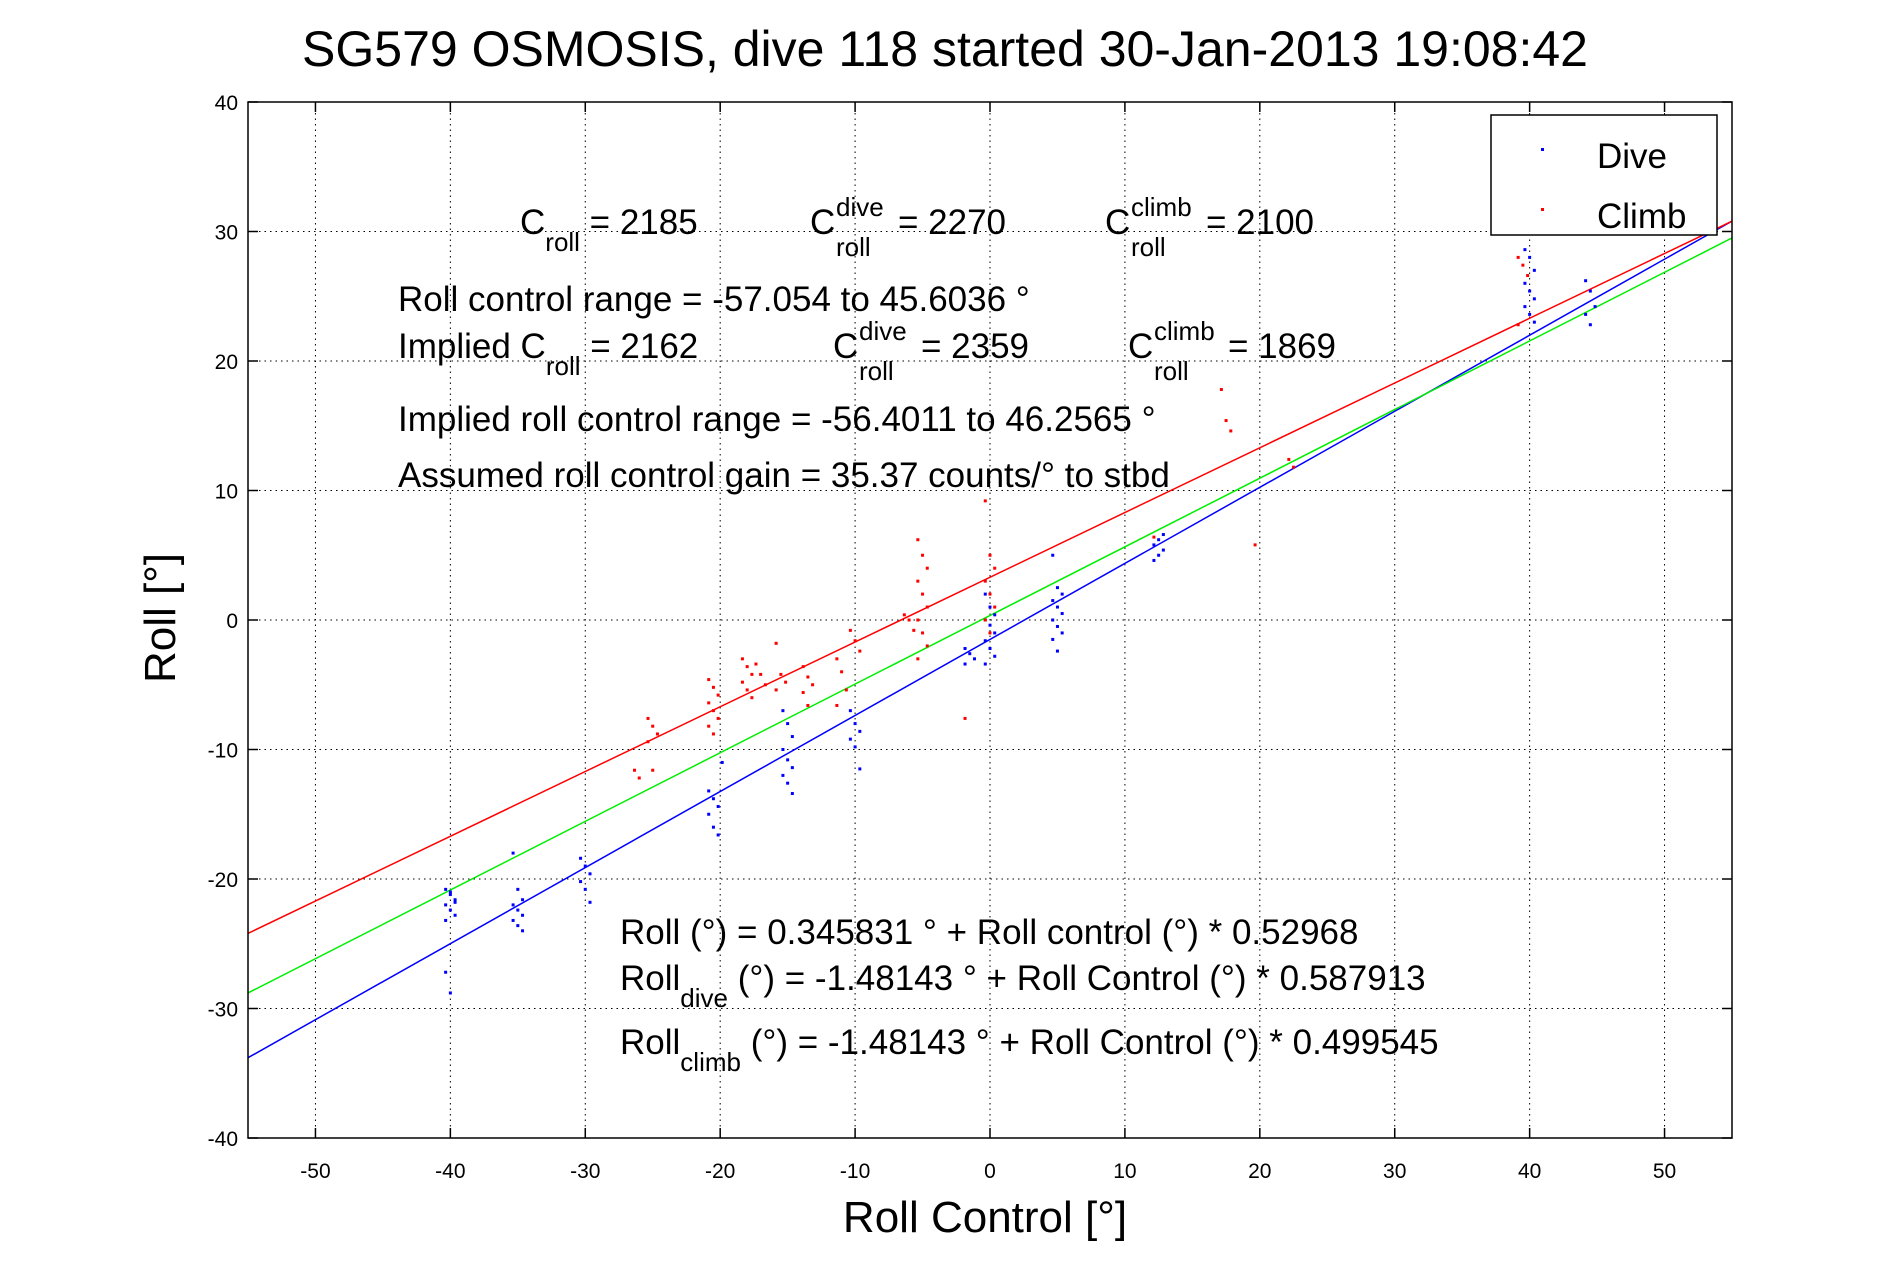 Image resolution: width=1891 pixels, height=1267 pixels. What do you see at coordinates (860, 207) in the screenshot?
I see `anno-c-roll-dive-sup: dive` at bounding box center [860, 207].